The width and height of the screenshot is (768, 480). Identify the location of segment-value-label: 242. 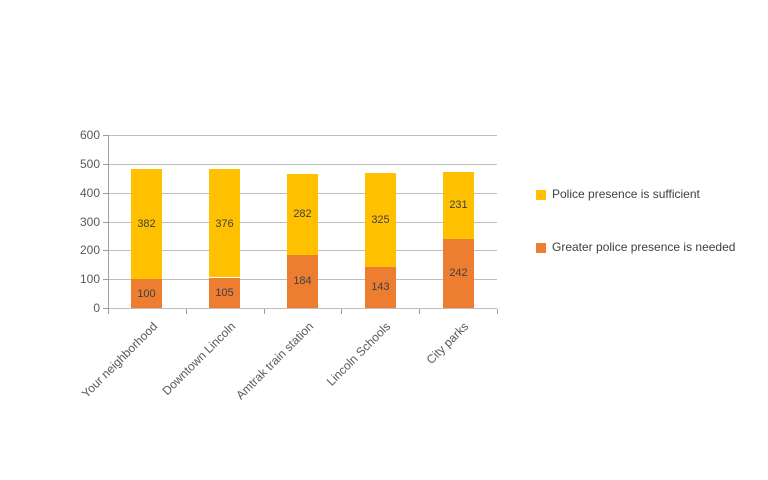
(458, 273).